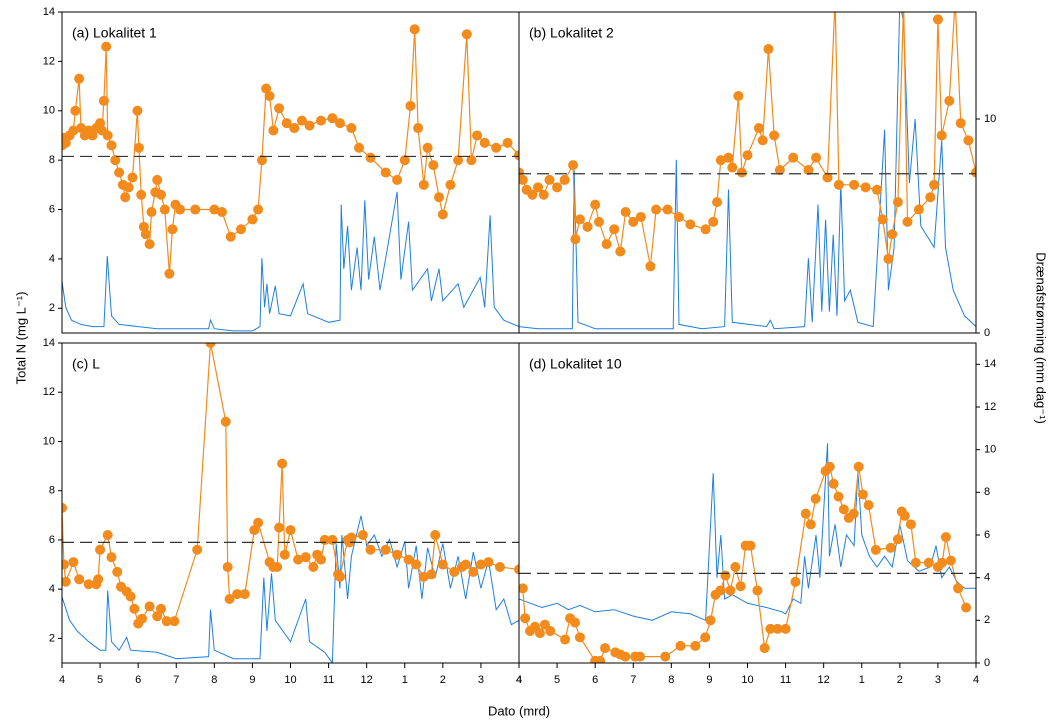  What do you see at coordinates (987, 578) in the screenshot?
I see `y2-tick-label: 4` at bounding box center [987, 578].